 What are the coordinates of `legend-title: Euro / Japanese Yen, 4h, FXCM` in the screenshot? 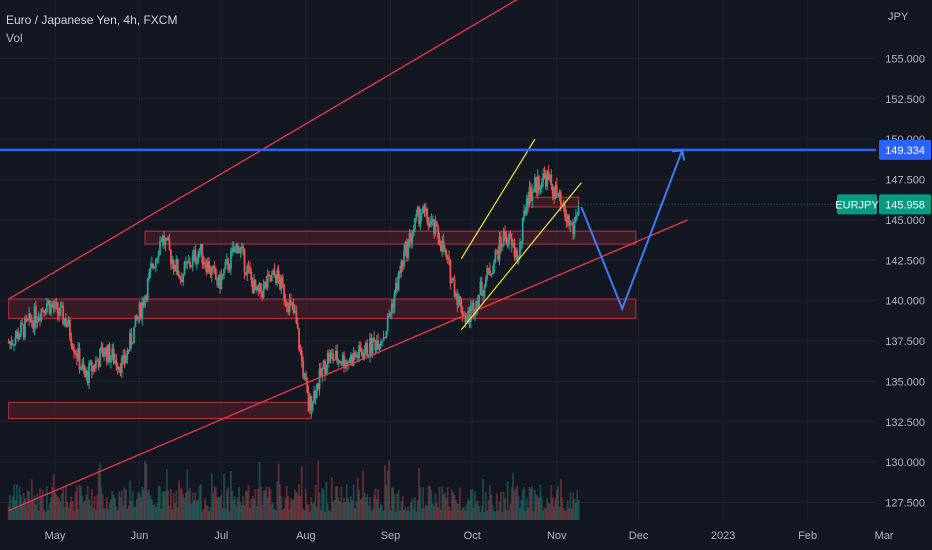 It's located at (92, 20).